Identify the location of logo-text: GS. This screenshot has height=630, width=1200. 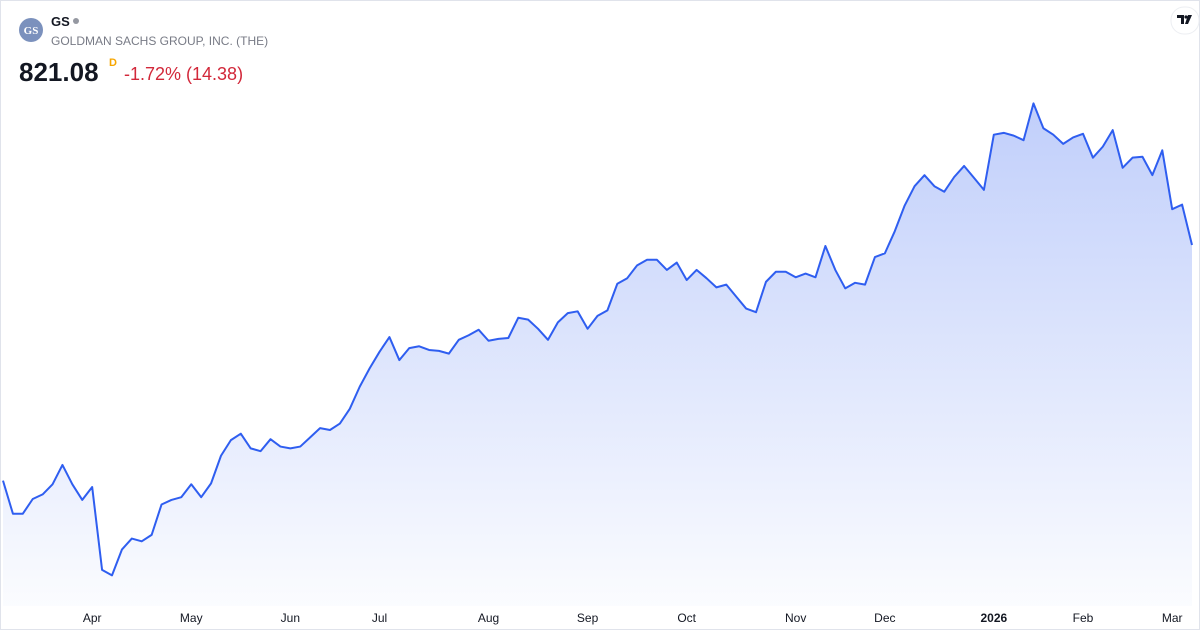
(31, 31).